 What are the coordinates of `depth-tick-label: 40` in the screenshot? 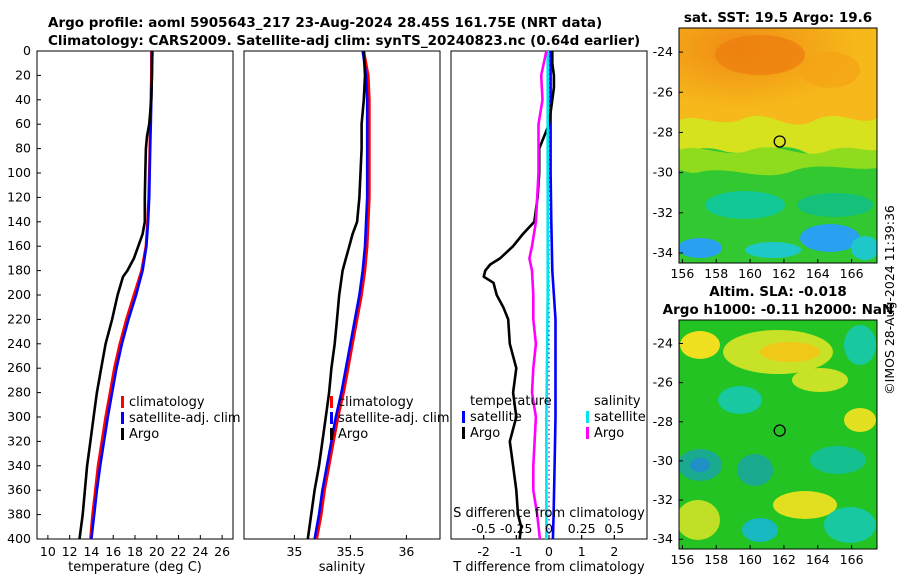 It's located at (23, 99).